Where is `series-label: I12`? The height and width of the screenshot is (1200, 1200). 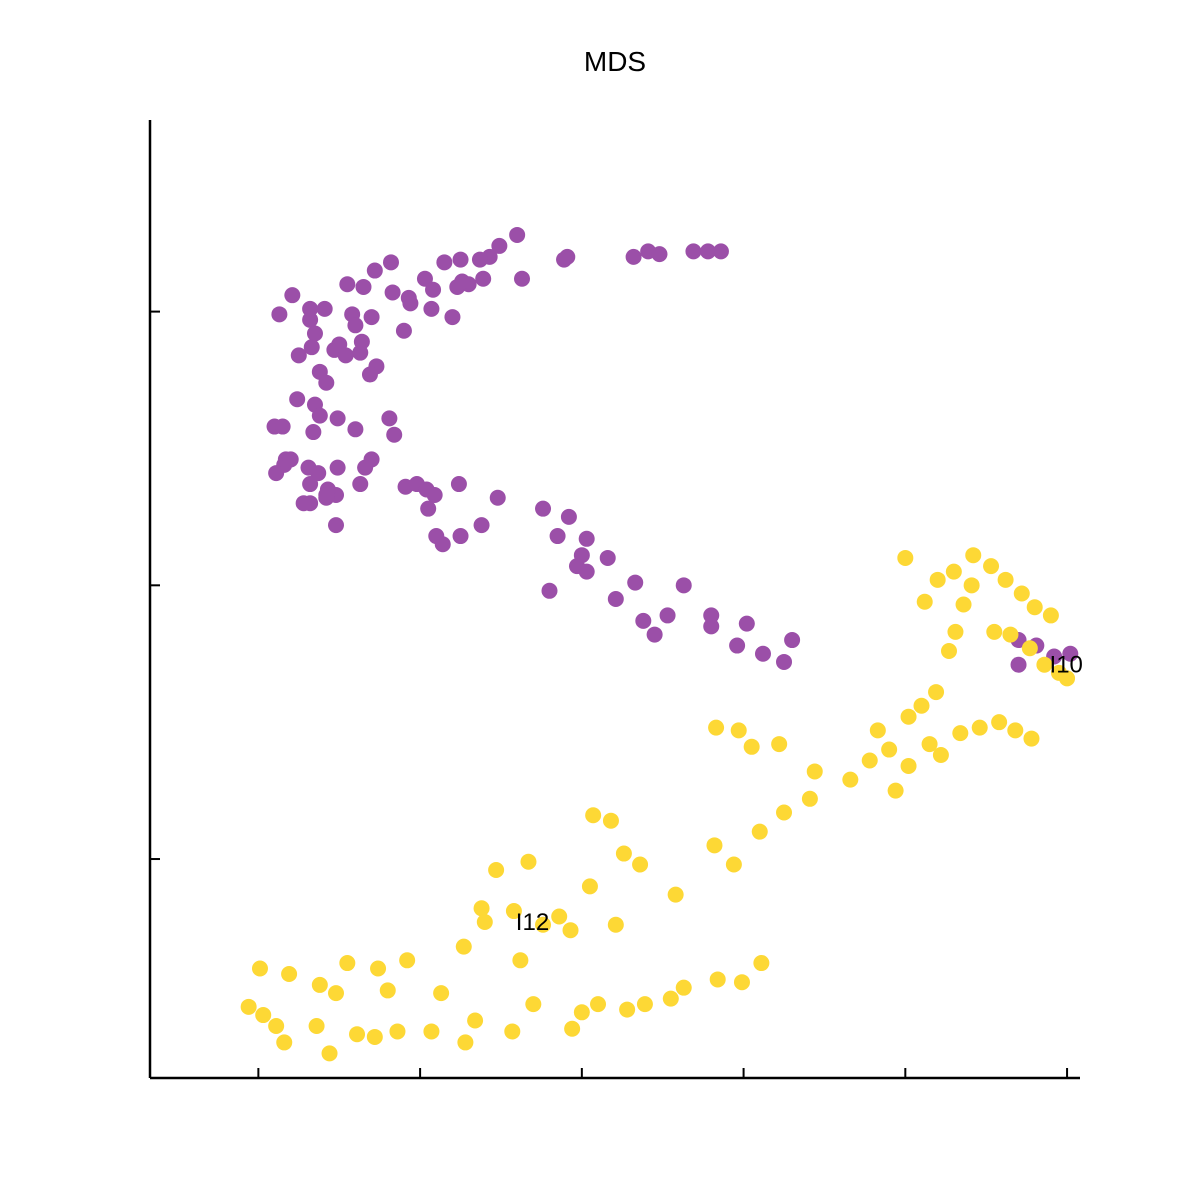
series-label: I12 is located at coordinates (532, 922).